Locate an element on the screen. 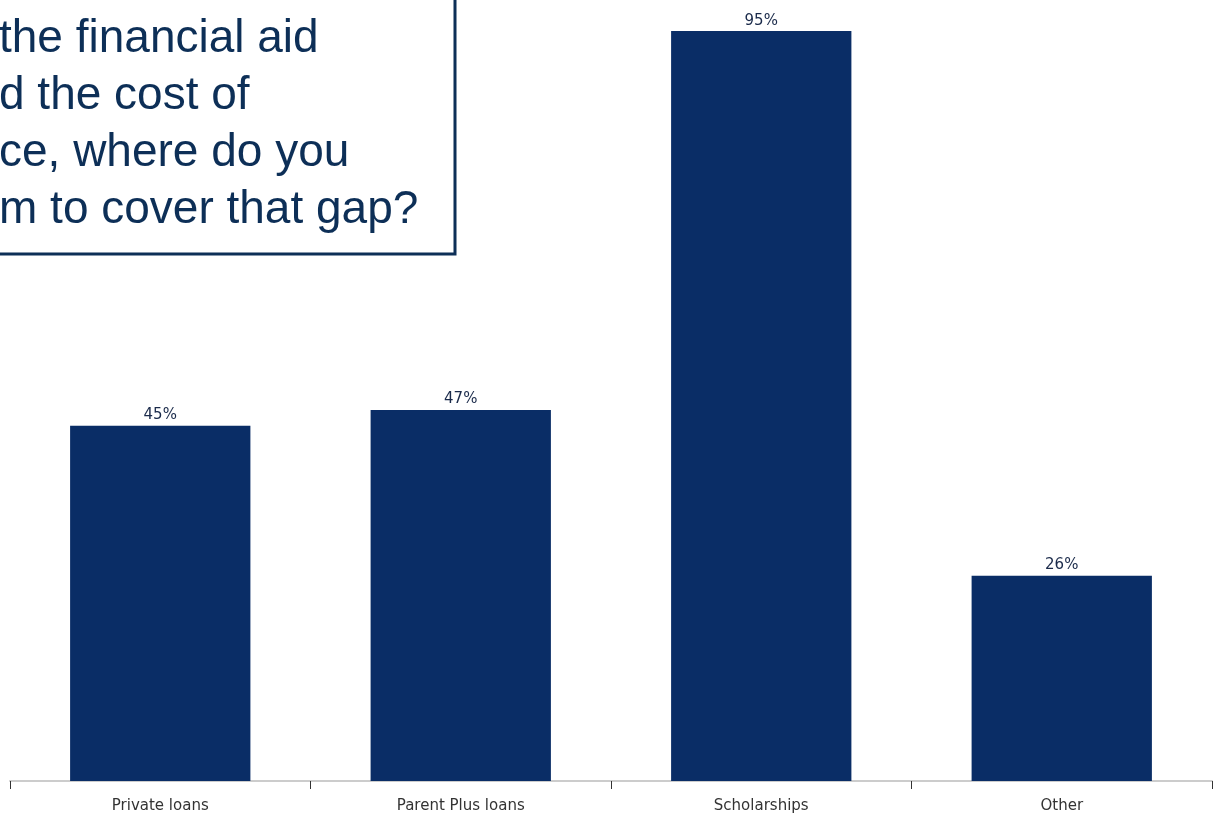 The width and height of the screenshot is (1222, 817). x-tick-label: Parent Plus loans is located at coordinates (460, 804).